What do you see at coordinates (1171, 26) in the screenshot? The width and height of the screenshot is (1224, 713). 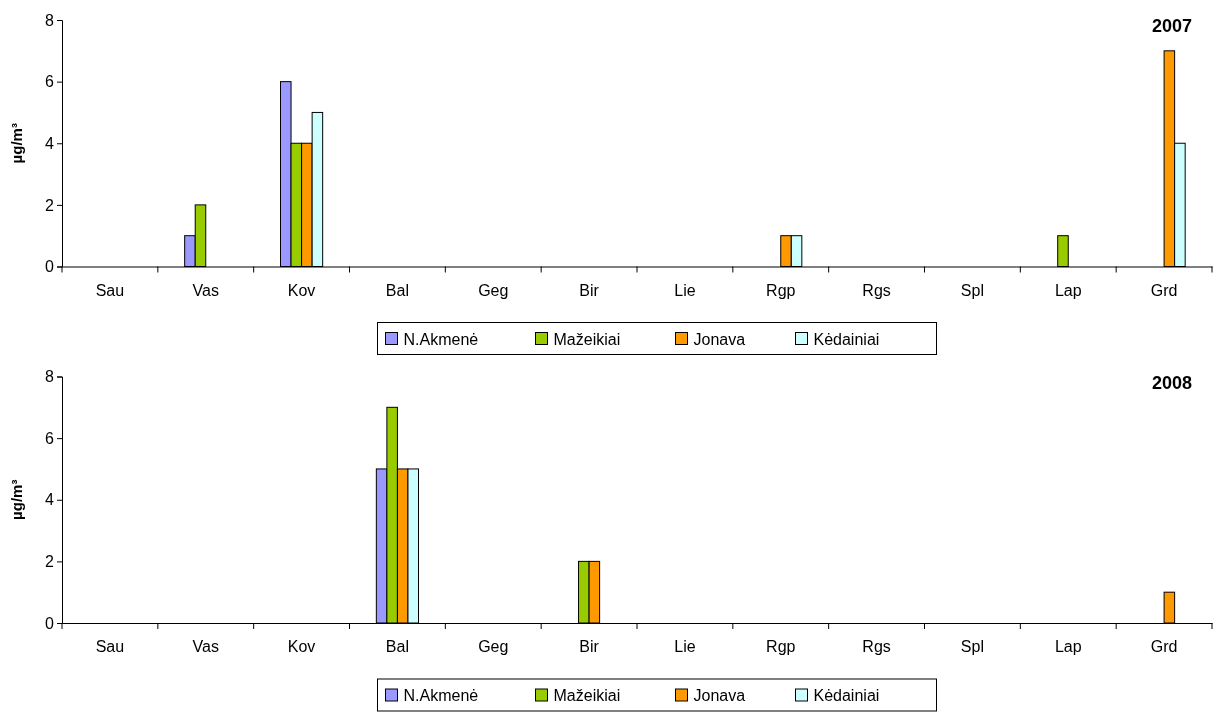 I see `chart-title: 2007` at bounding box center [1171, 26].